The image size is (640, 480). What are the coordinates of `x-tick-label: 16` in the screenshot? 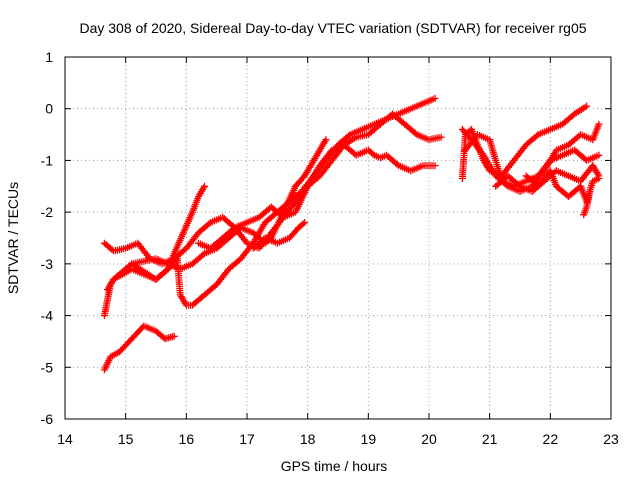 It's located at (187, 439).